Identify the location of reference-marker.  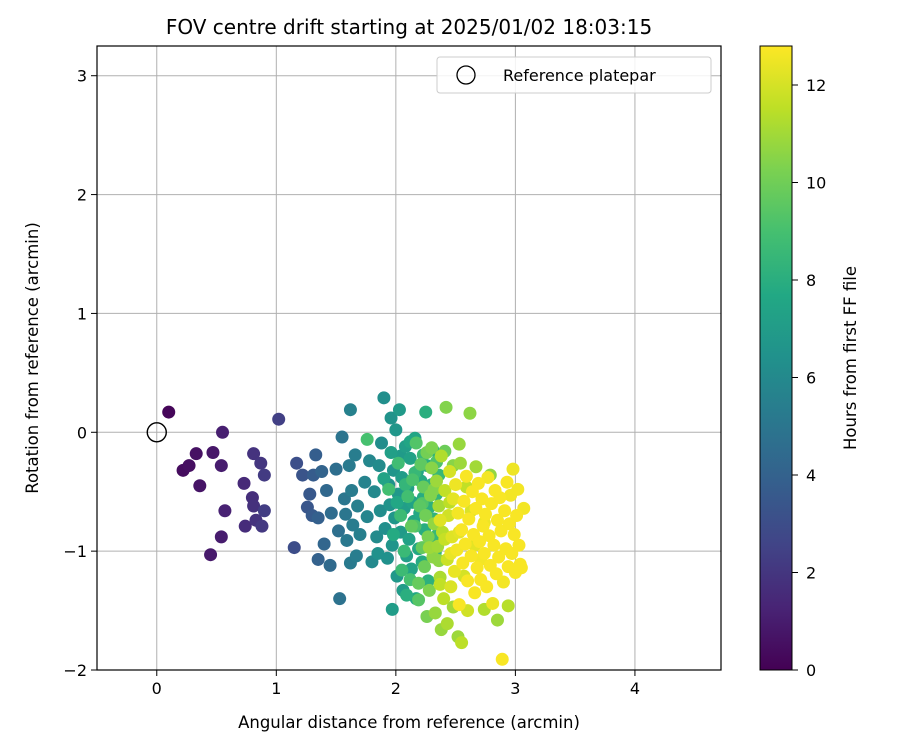
(156, 432).